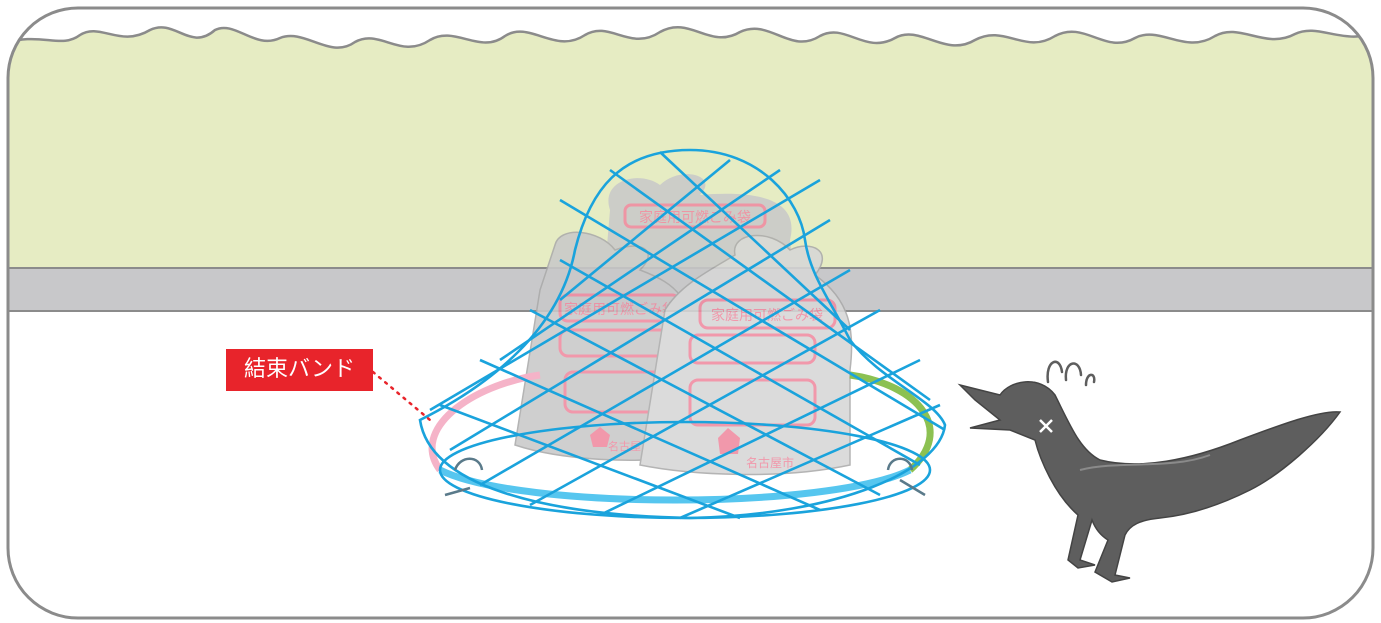  Describe the element at coordinates (767, 315) in the screenshot. I see `bag-label-right: 家庭用可燃ごみ袋` at that location.